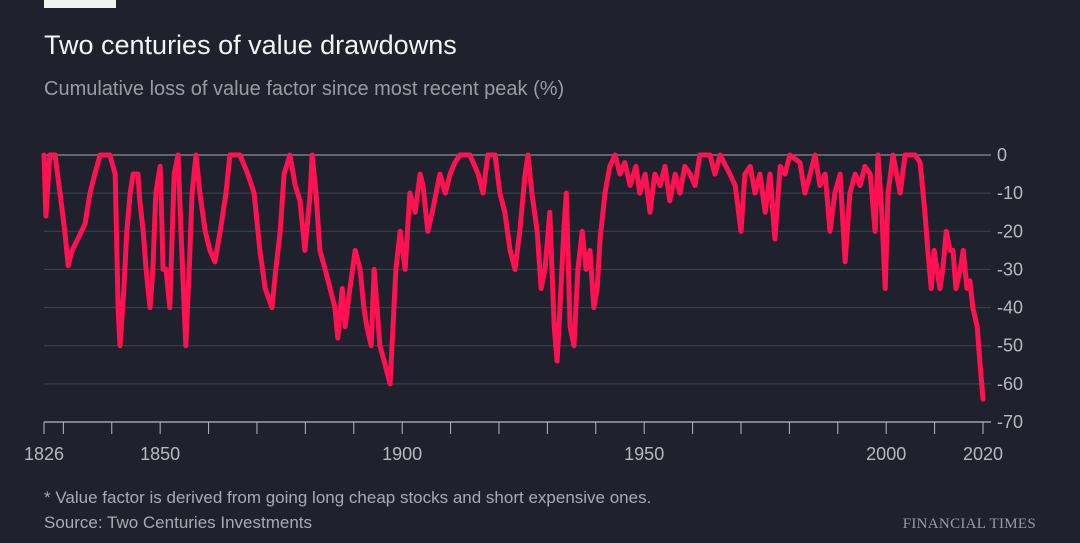 This screenshot has width=1080, height=543. Describe the element at coordinates (402, 454) in the screenshot. I see `x-tick-label: 1900` at that location.